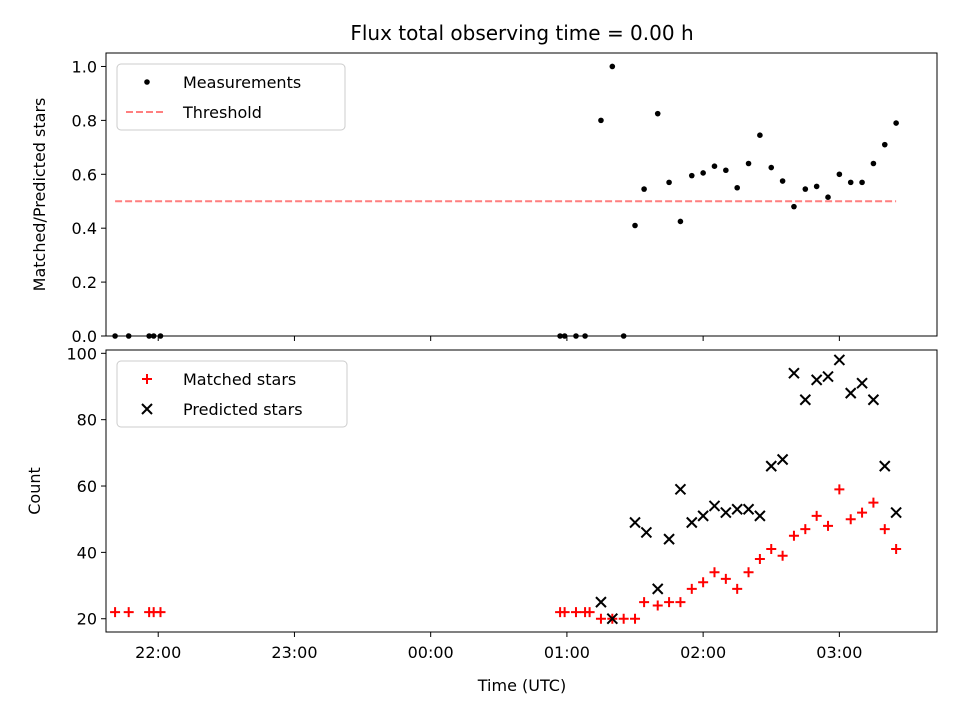 Image resolution: width=960 pixels, height=725 pixels. Describe the element at coordinates (242, 82) in the screenshot. I see `legend-label: Measurements` at that location.